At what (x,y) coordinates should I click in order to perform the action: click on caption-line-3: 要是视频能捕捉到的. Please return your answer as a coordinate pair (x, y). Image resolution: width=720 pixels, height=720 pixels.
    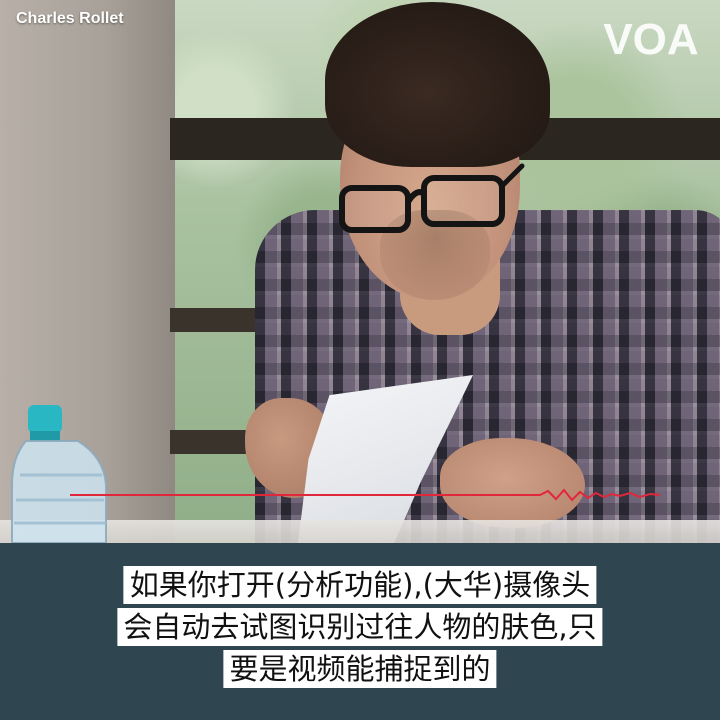
    Looking at the image, I should click on (360, 669).